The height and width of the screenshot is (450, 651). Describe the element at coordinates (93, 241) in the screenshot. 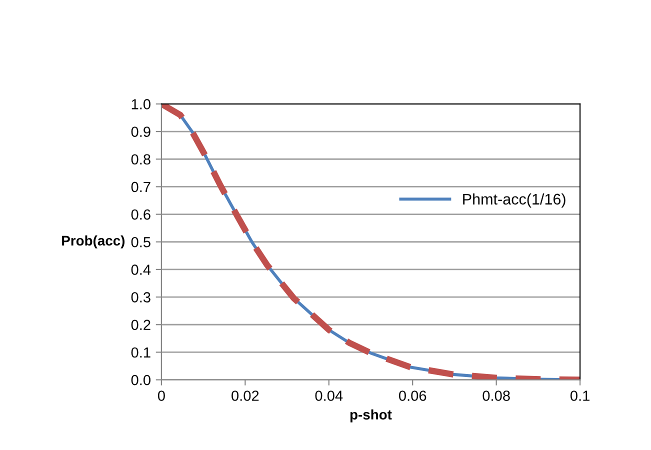

I see `y-axis-title: Prob(acc)` at that location.